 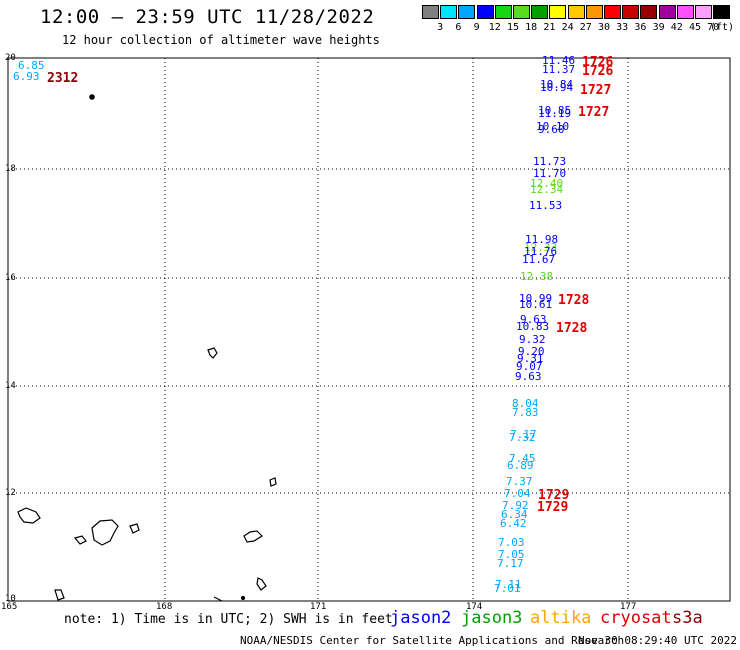 I want to click on latitude-label: 20, so click(x=10, y=58).